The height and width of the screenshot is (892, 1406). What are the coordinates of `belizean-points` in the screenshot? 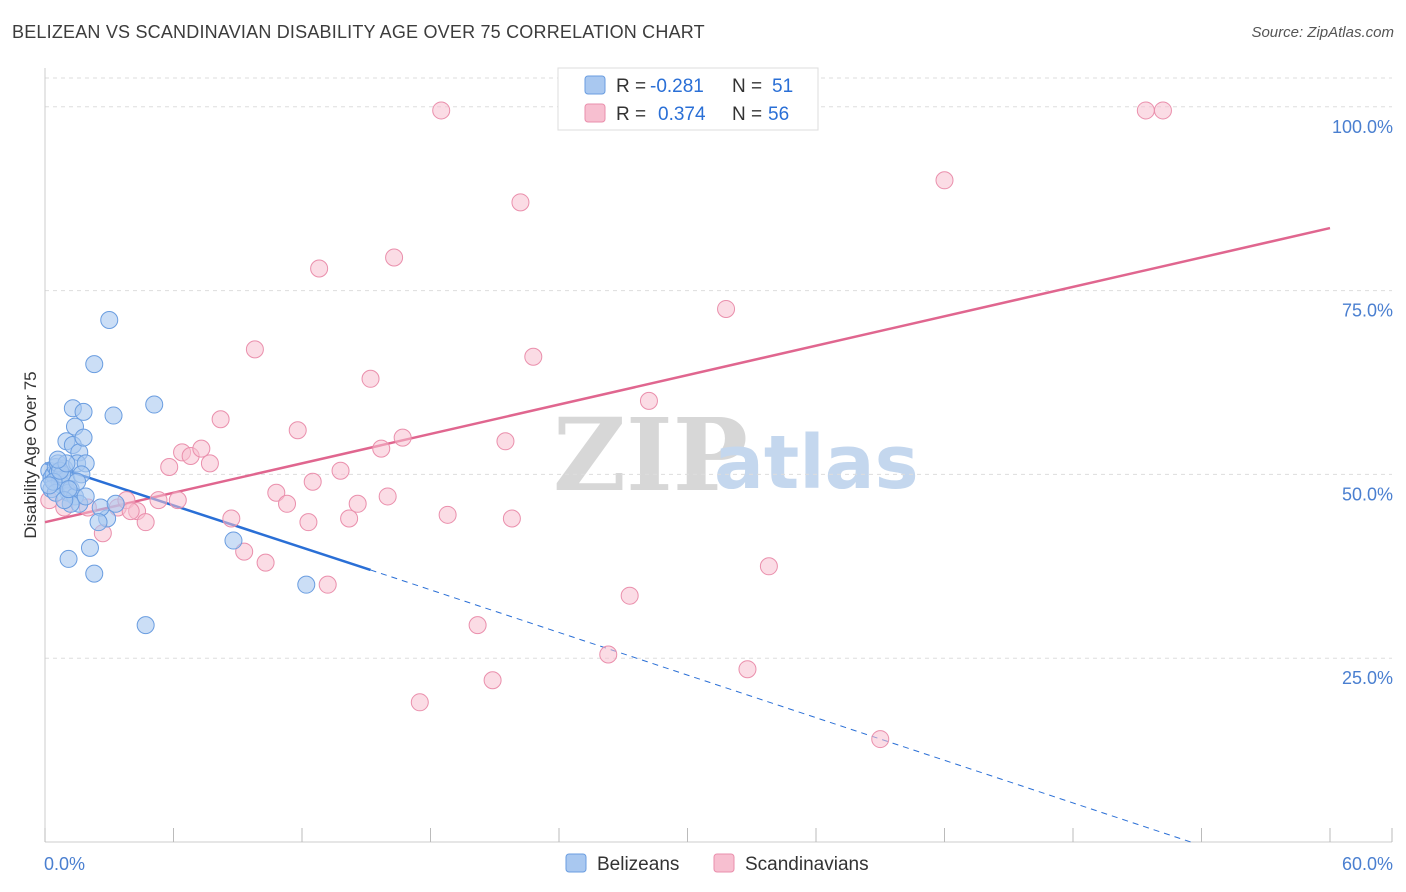 It's located at (178, 472).